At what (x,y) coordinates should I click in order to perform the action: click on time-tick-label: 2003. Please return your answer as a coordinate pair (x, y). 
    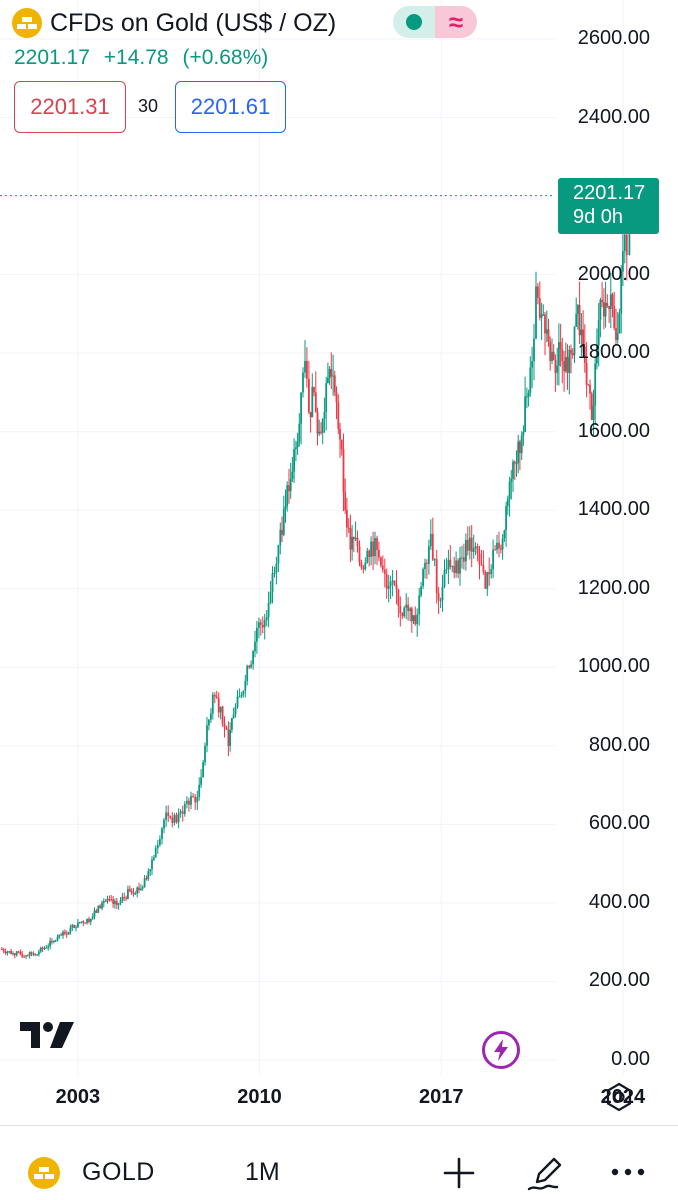
    Looking at the image, I should click on (78, 1097).